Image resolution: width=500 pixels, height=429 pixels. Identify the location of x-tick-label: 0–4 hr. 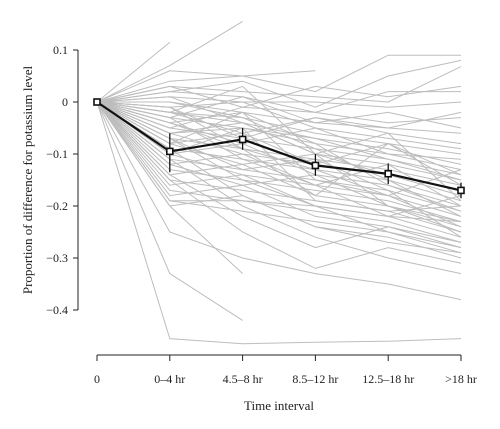
(169, 379).